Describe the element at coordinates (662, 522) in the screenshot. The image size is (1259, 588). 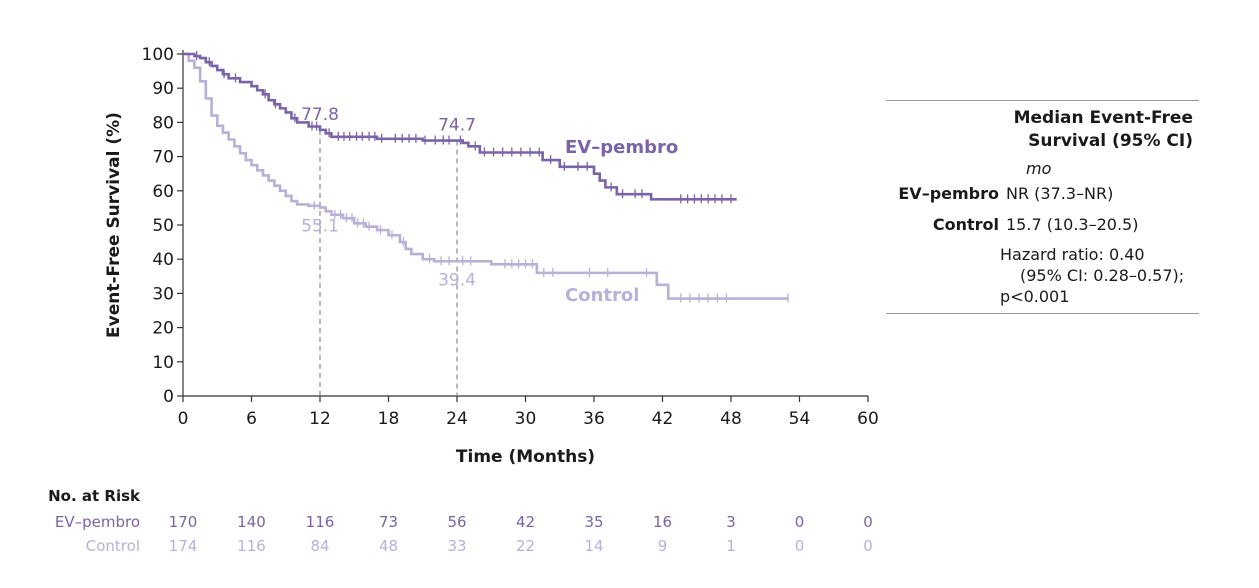
I see `risk-count-ev-pembro: 16` at that location.